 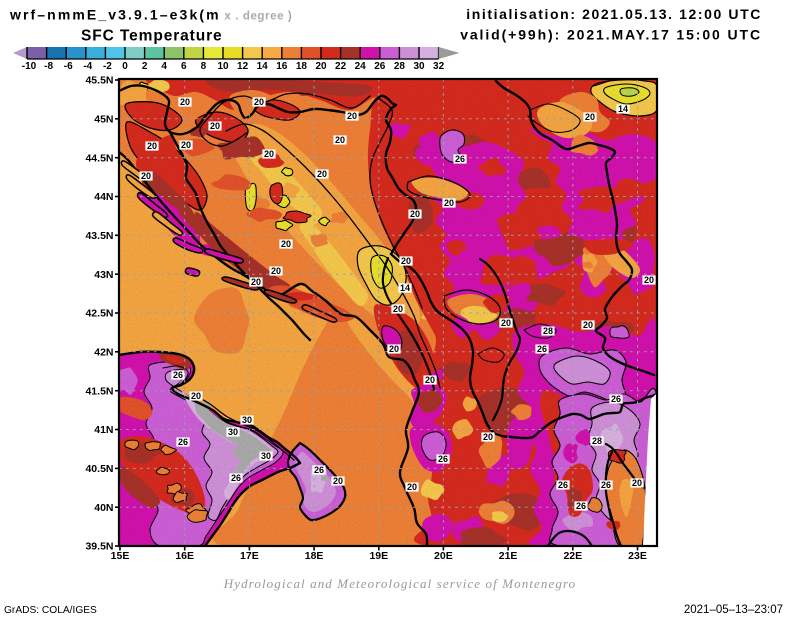 What do you see at coordinates (103, 197) in the screenshot?
I see `svg-text: 44N` at bounding box center [103, 197].